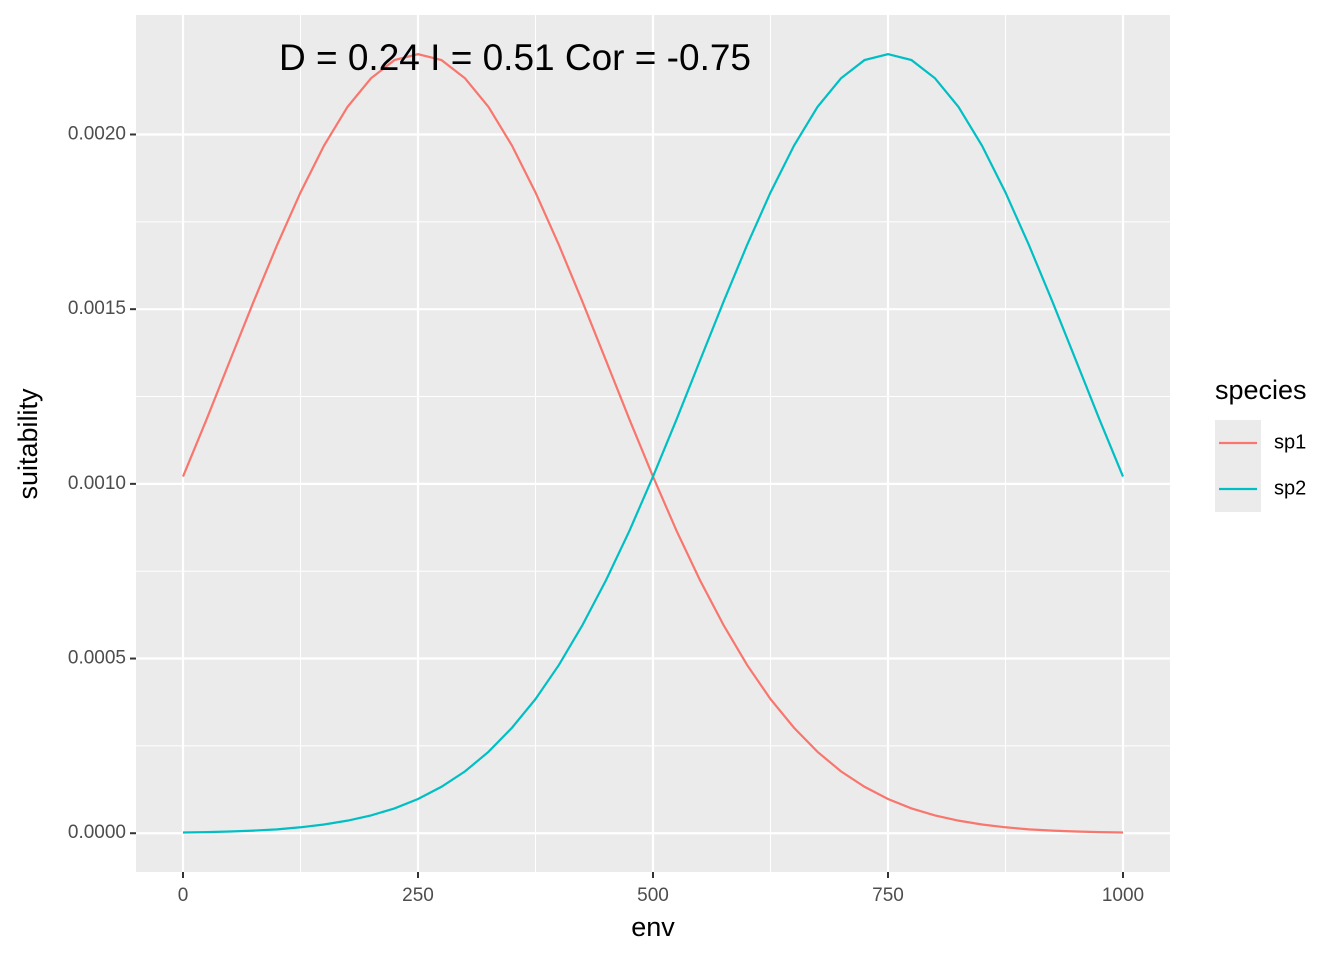 Image resolution: width=1344 pixels, height=960 pixels. I want to click on x-tick-label: 250, so click(418, 895).